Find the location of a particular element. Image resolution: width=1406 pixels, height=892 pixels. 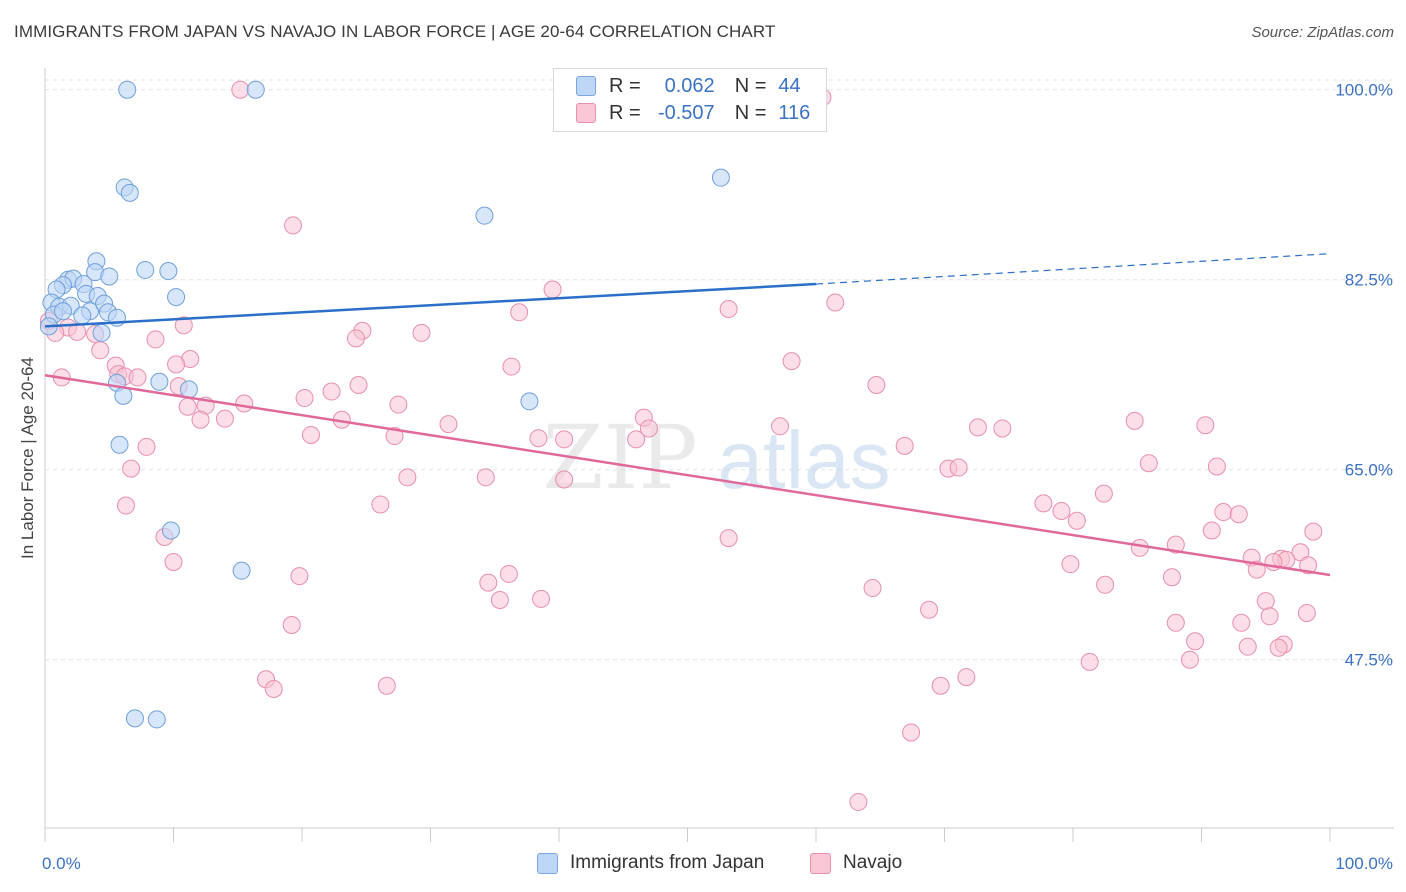

series-legend-navajo: Navajo is located at coordinates (856, 863).